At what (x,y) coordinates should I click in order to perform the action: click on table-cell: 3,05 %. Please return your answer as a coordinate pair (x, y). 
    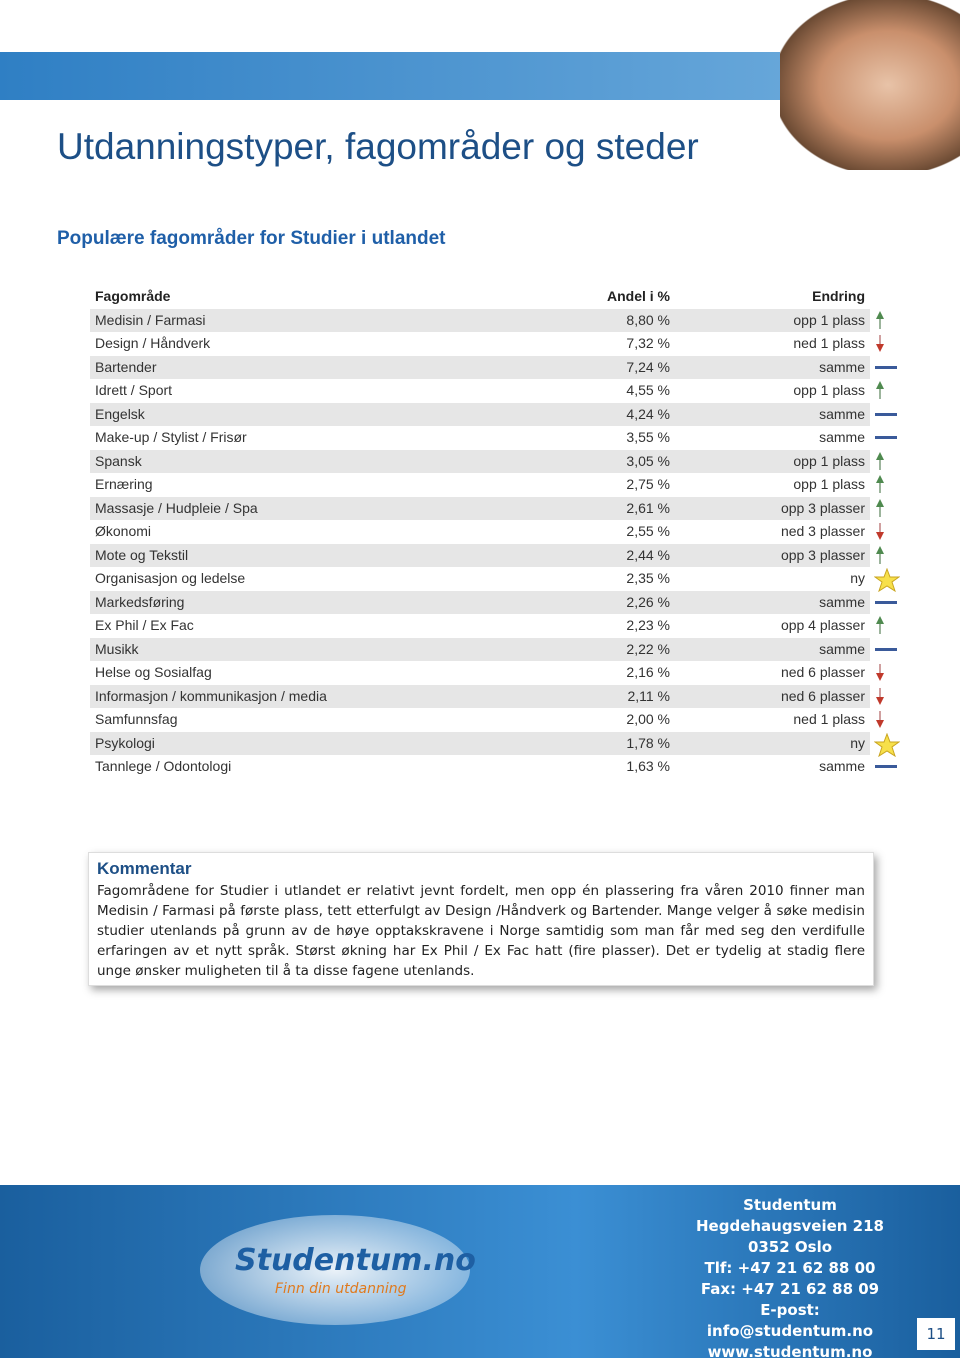
    Looking at the image, I should click on (648, 460).